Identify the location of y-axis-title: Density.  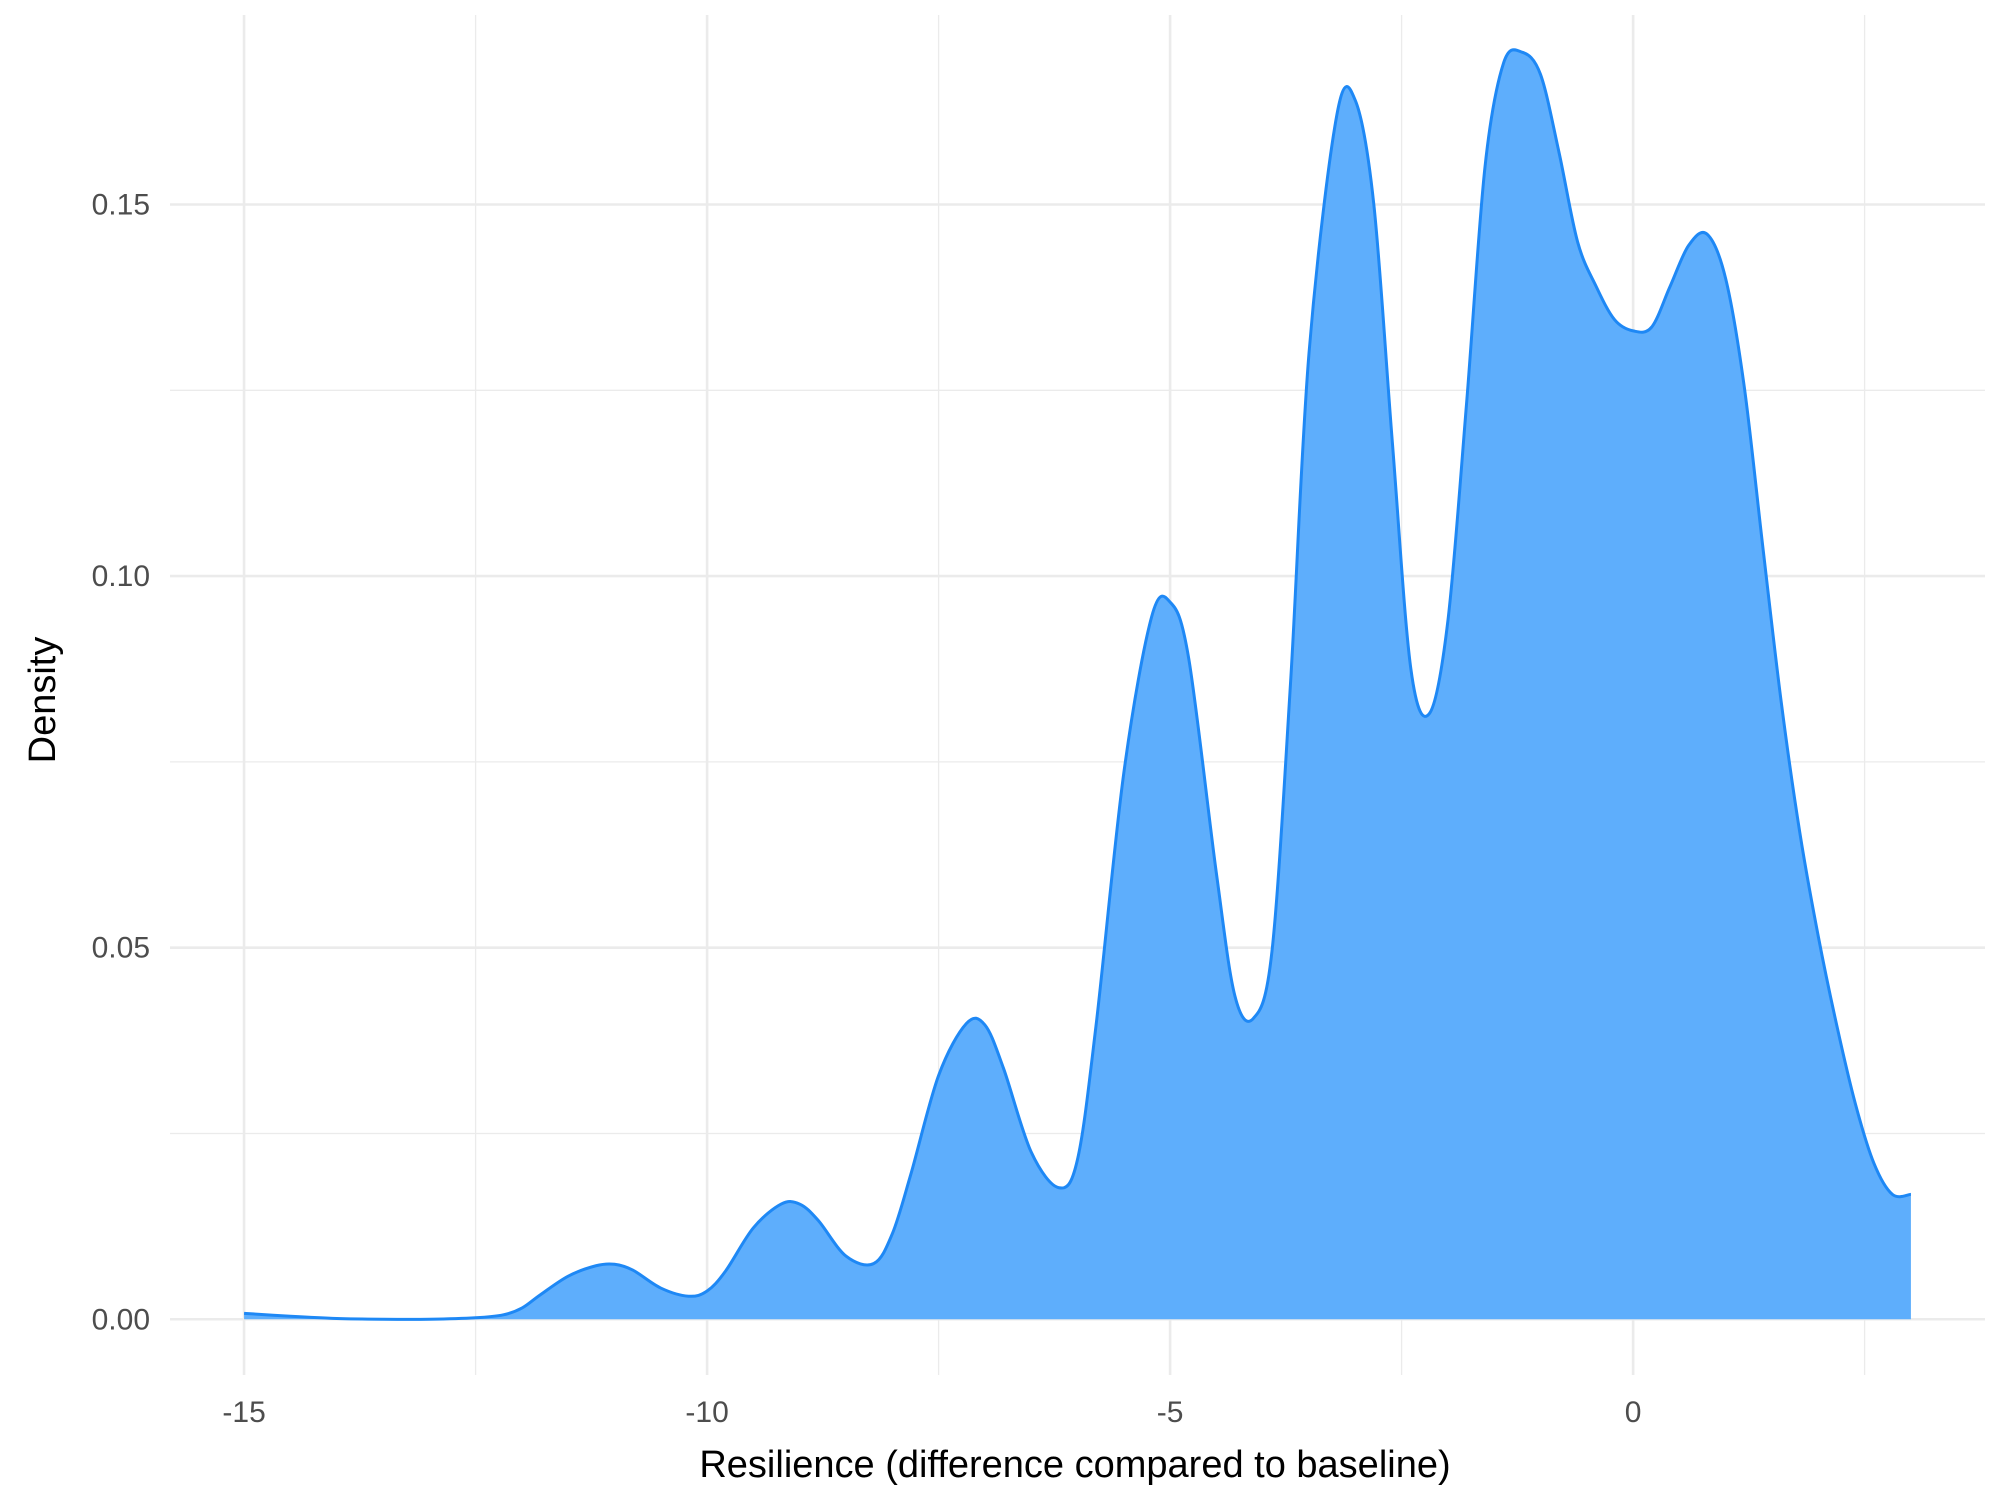
(43, 700).